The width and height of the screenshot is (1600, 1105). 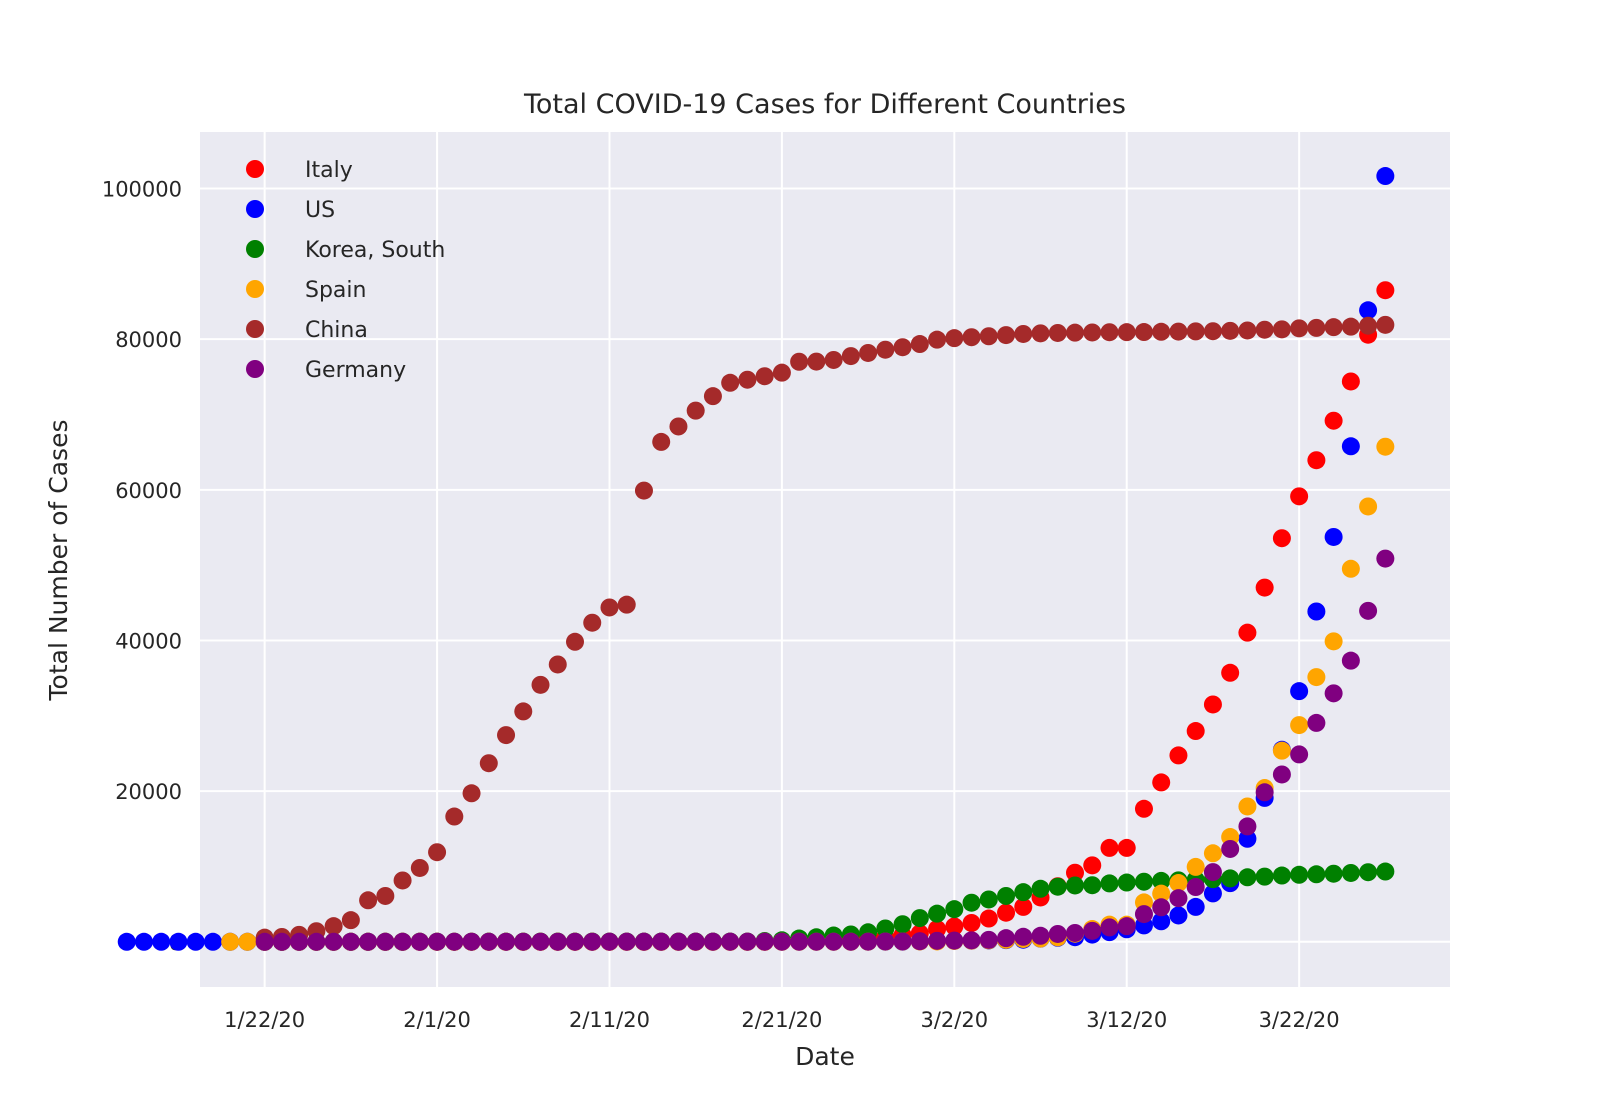 What do you see at coordinates (375, 250) in the screenshot?
I see `legend-label: Korea, South` at bounding box center [375, 250].